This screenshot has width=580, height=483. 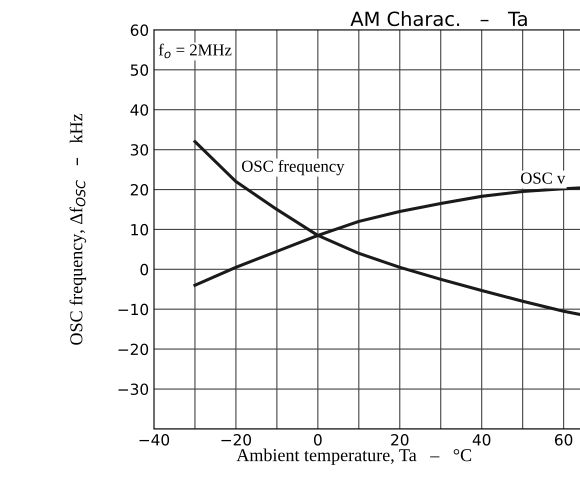 I want to click on x-axis-title: Ambient temperature, Ta – °C, so click(x=354, y=456).